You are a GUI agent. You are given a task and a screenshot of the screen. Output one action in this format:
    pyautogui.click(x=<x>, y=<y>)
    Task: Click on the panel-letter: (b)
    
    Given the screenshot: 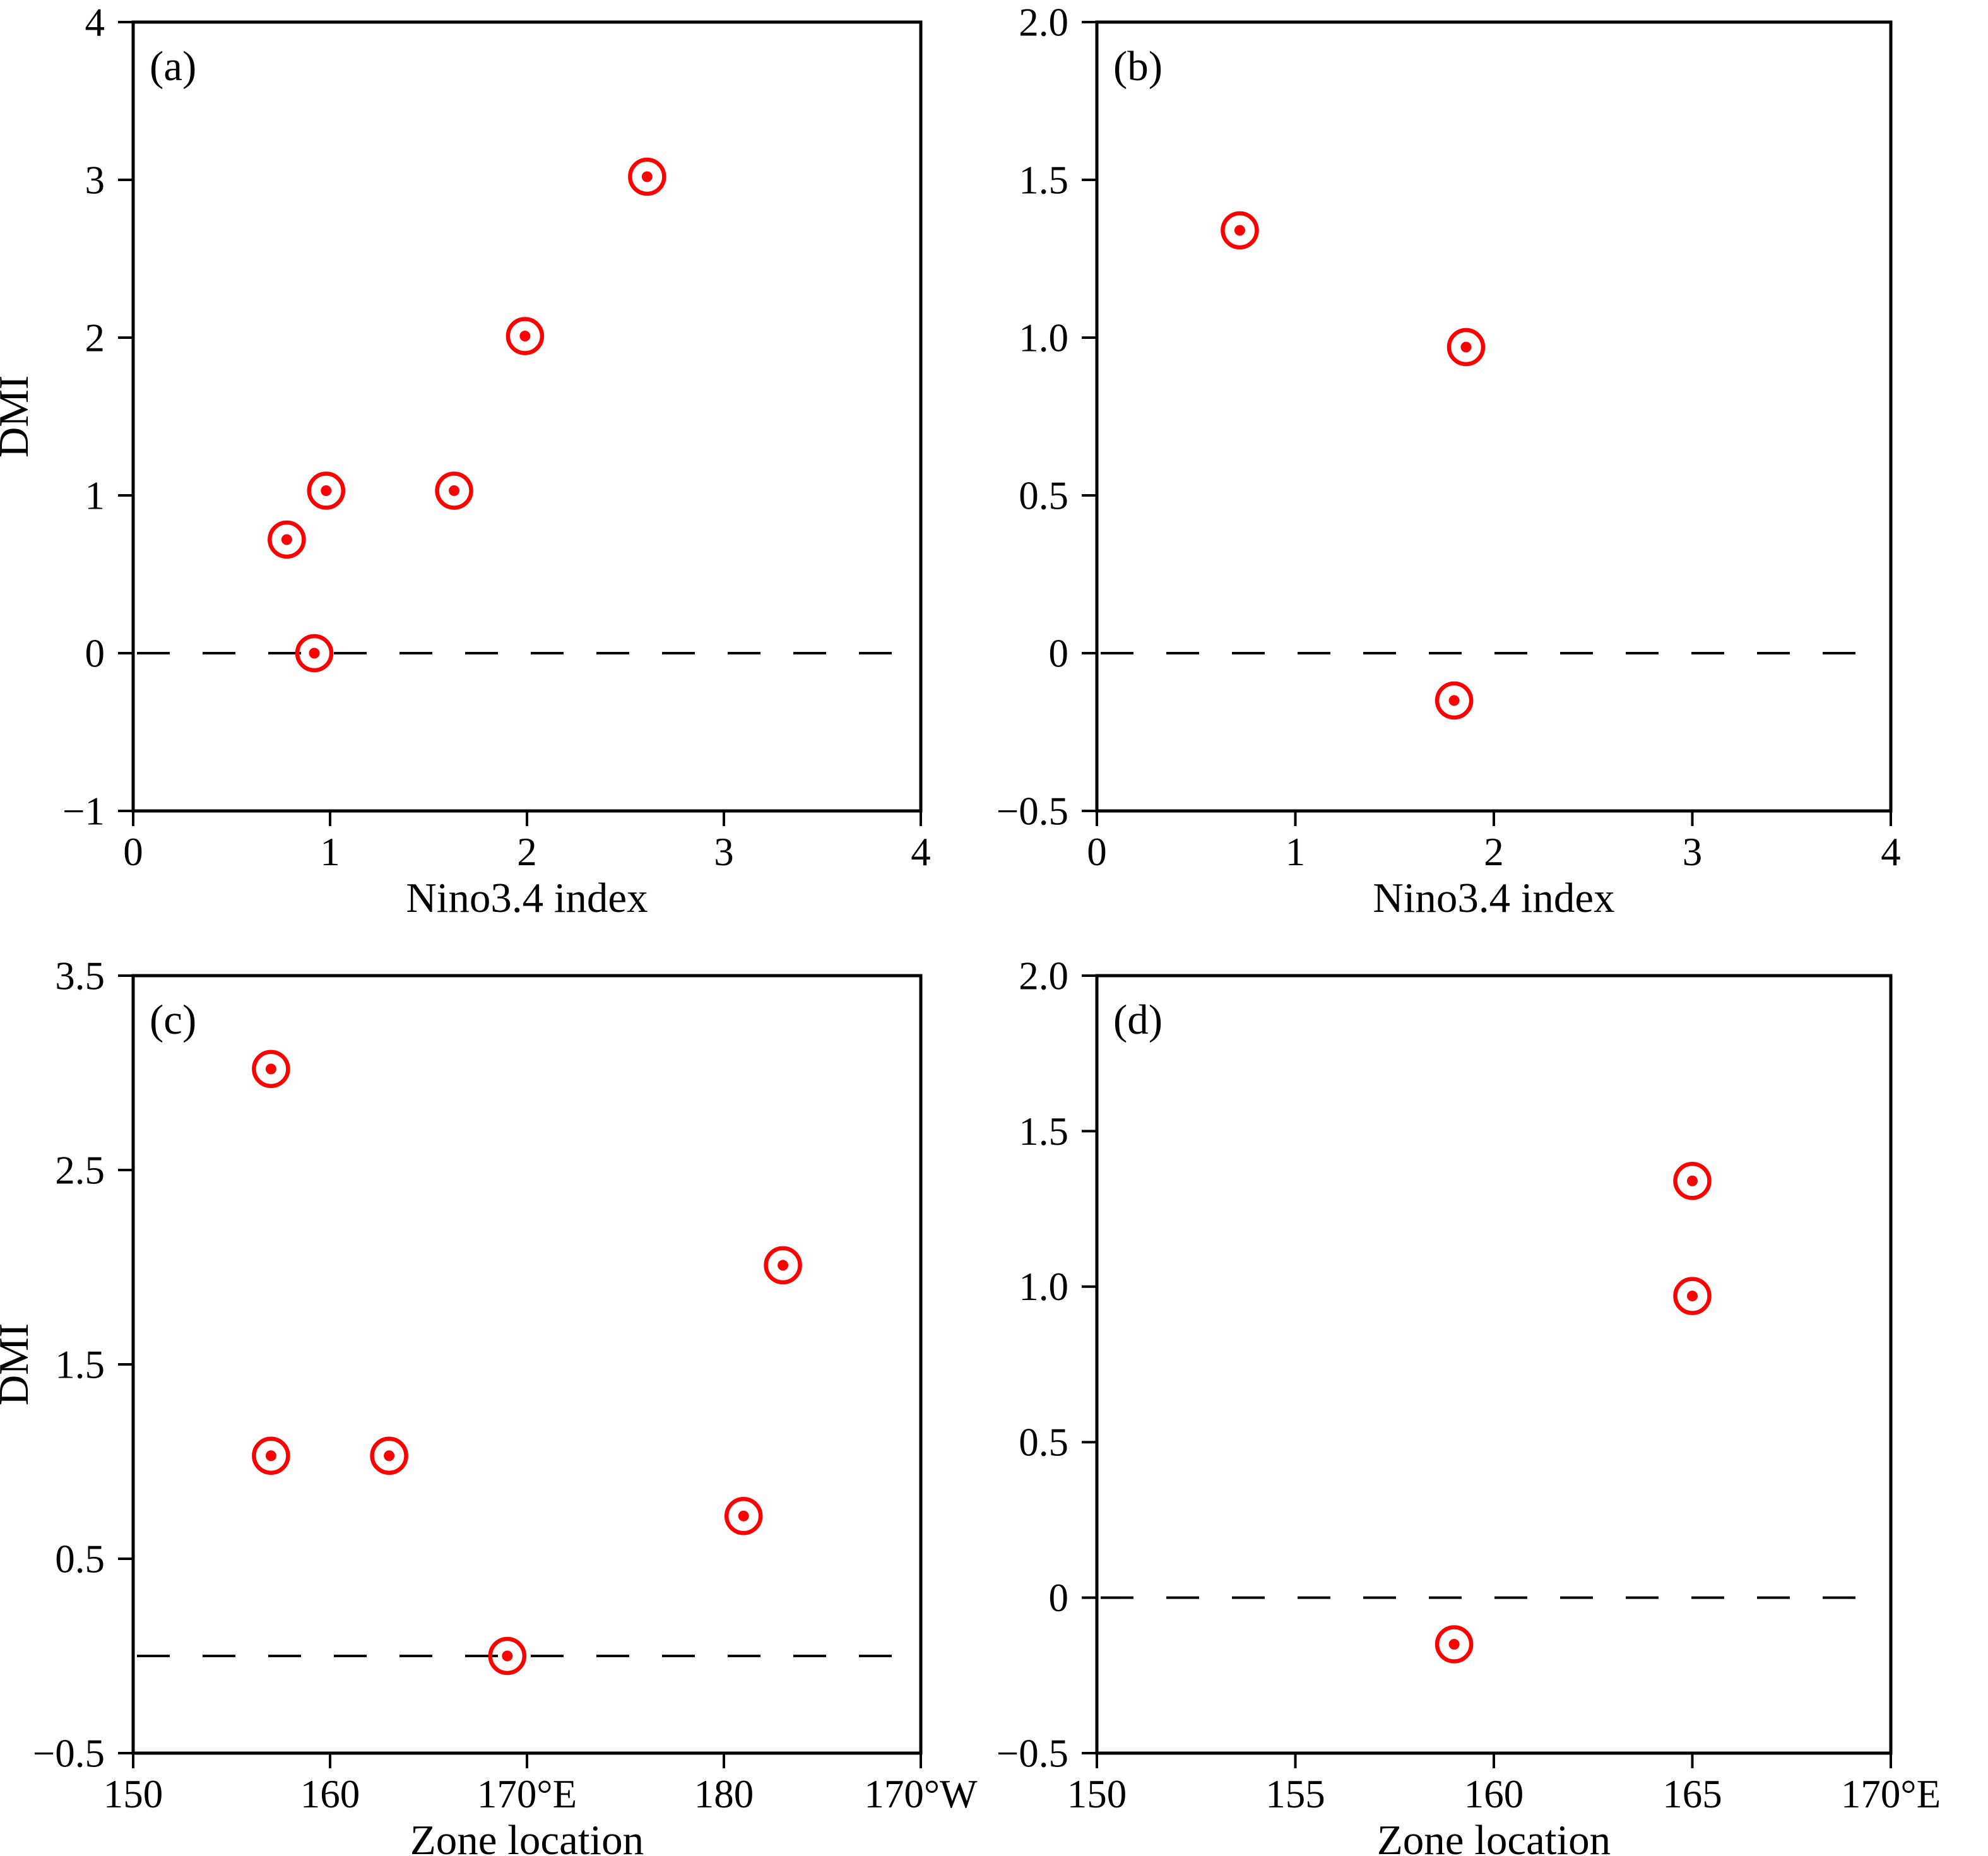 What is the action you would take?
    pyautogui.click(x=1138, y=66)
    